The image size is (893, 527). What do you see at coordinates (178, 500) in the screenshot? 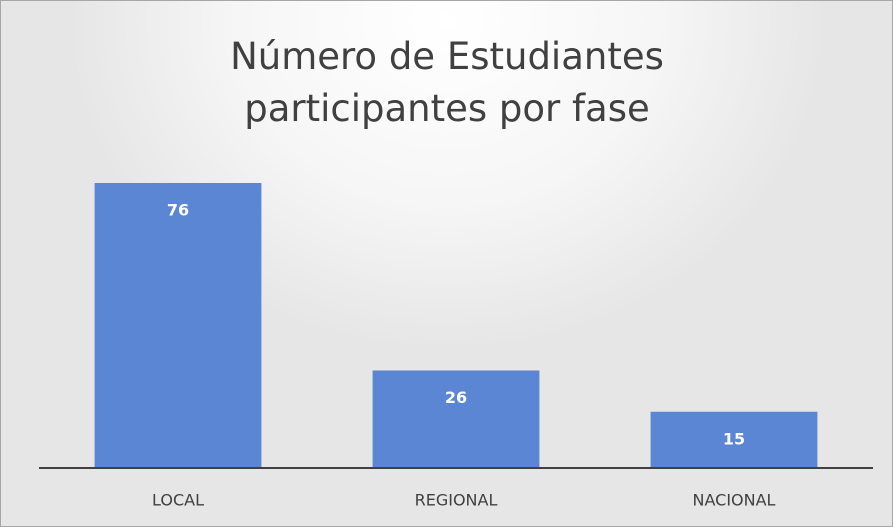
I see `x-tick-label: LOCAL` at bounding box center [178, 500].